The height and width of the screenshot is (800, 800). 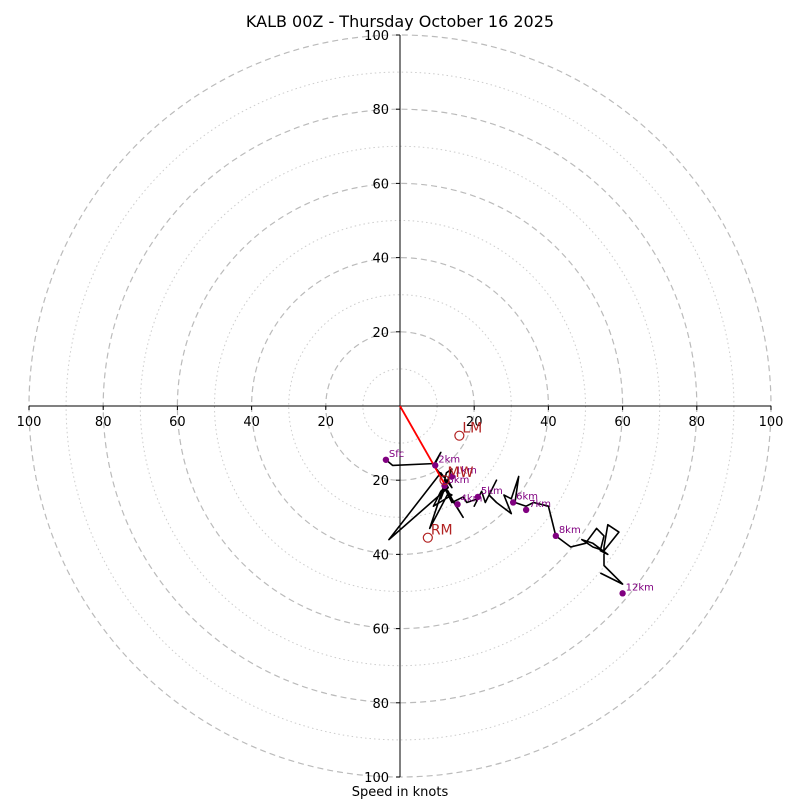 I want to click on height-marker-label: 1km, so click(x=466, y=470).